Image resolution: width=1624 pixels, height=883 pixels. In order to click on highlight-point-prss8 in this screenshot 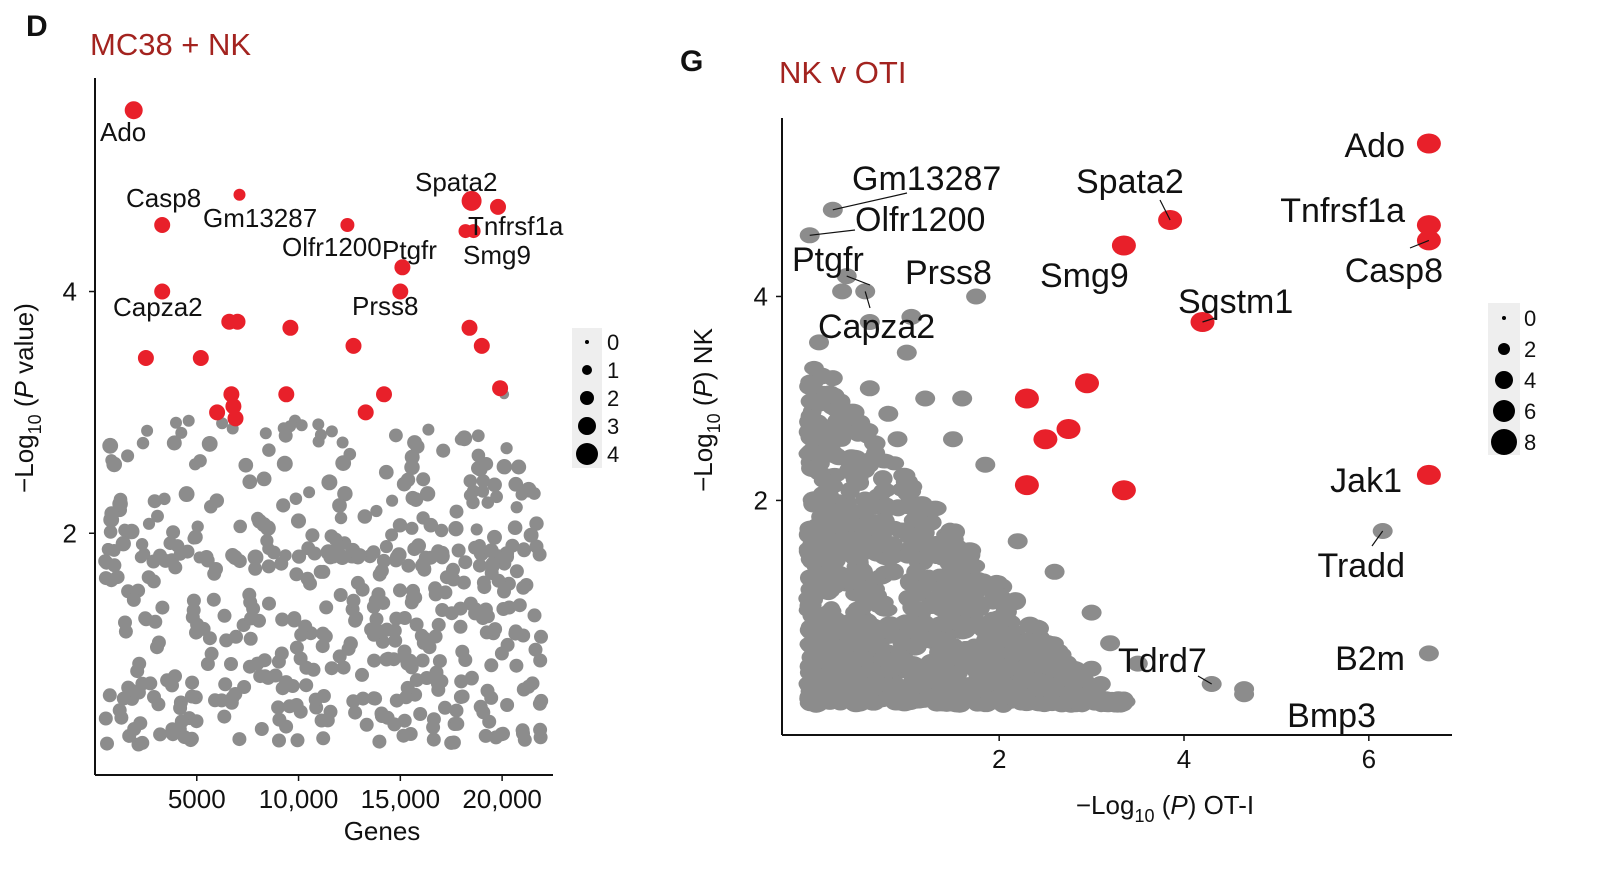, I will do `click(400, 291)`.